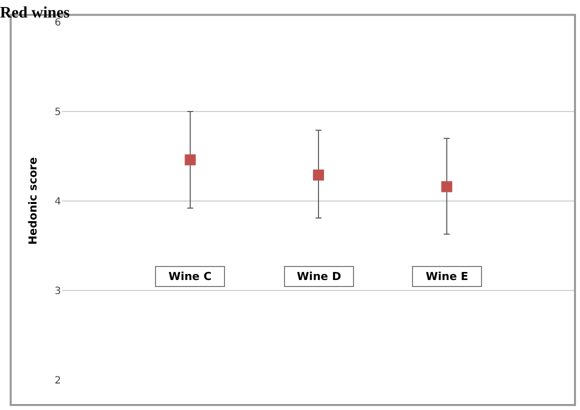  What do you see at coordinates (57, 291) in the screenshot?
I see `y-tick-label: 3` at bounding box center [57, 291].